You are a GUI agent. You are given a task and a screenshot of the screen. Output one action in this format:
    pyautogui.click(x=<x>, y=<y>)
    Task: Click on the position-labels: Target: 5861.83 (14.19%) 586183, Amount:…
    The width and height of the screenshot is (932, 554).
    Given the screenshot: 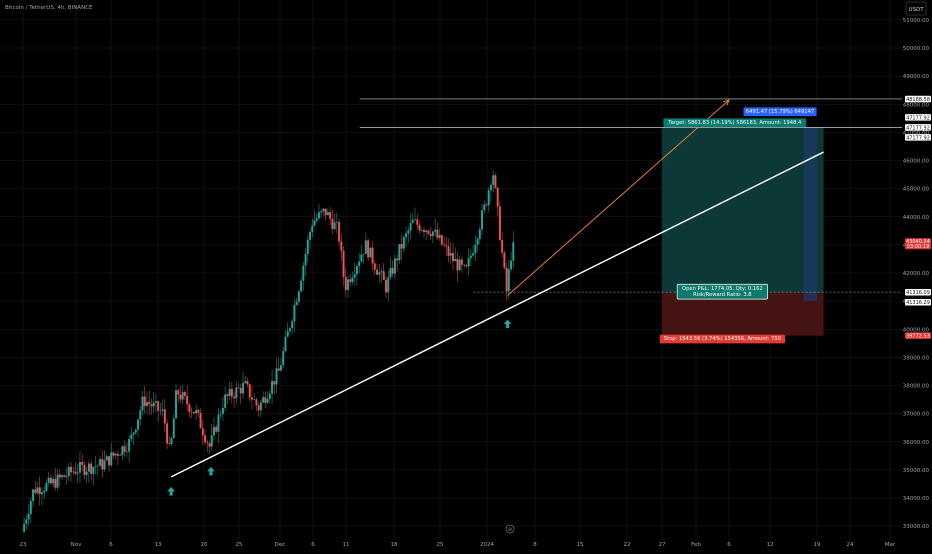 What is the action you would take?
    pyautogui.click(x=738, y=225)
    